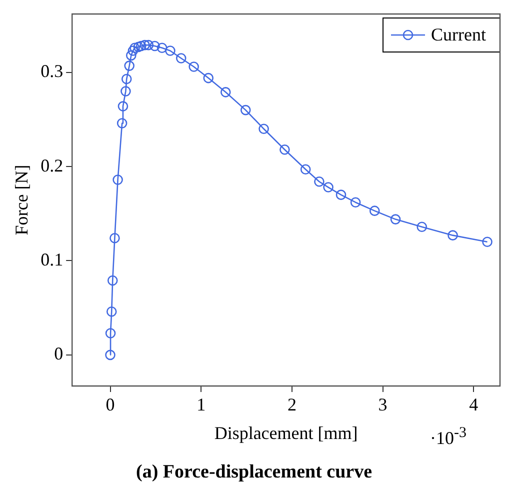  What do you see at coordinates (458, 34) in the screenshot?
I see `legend-label: Current` at bounding box center [458, 34].